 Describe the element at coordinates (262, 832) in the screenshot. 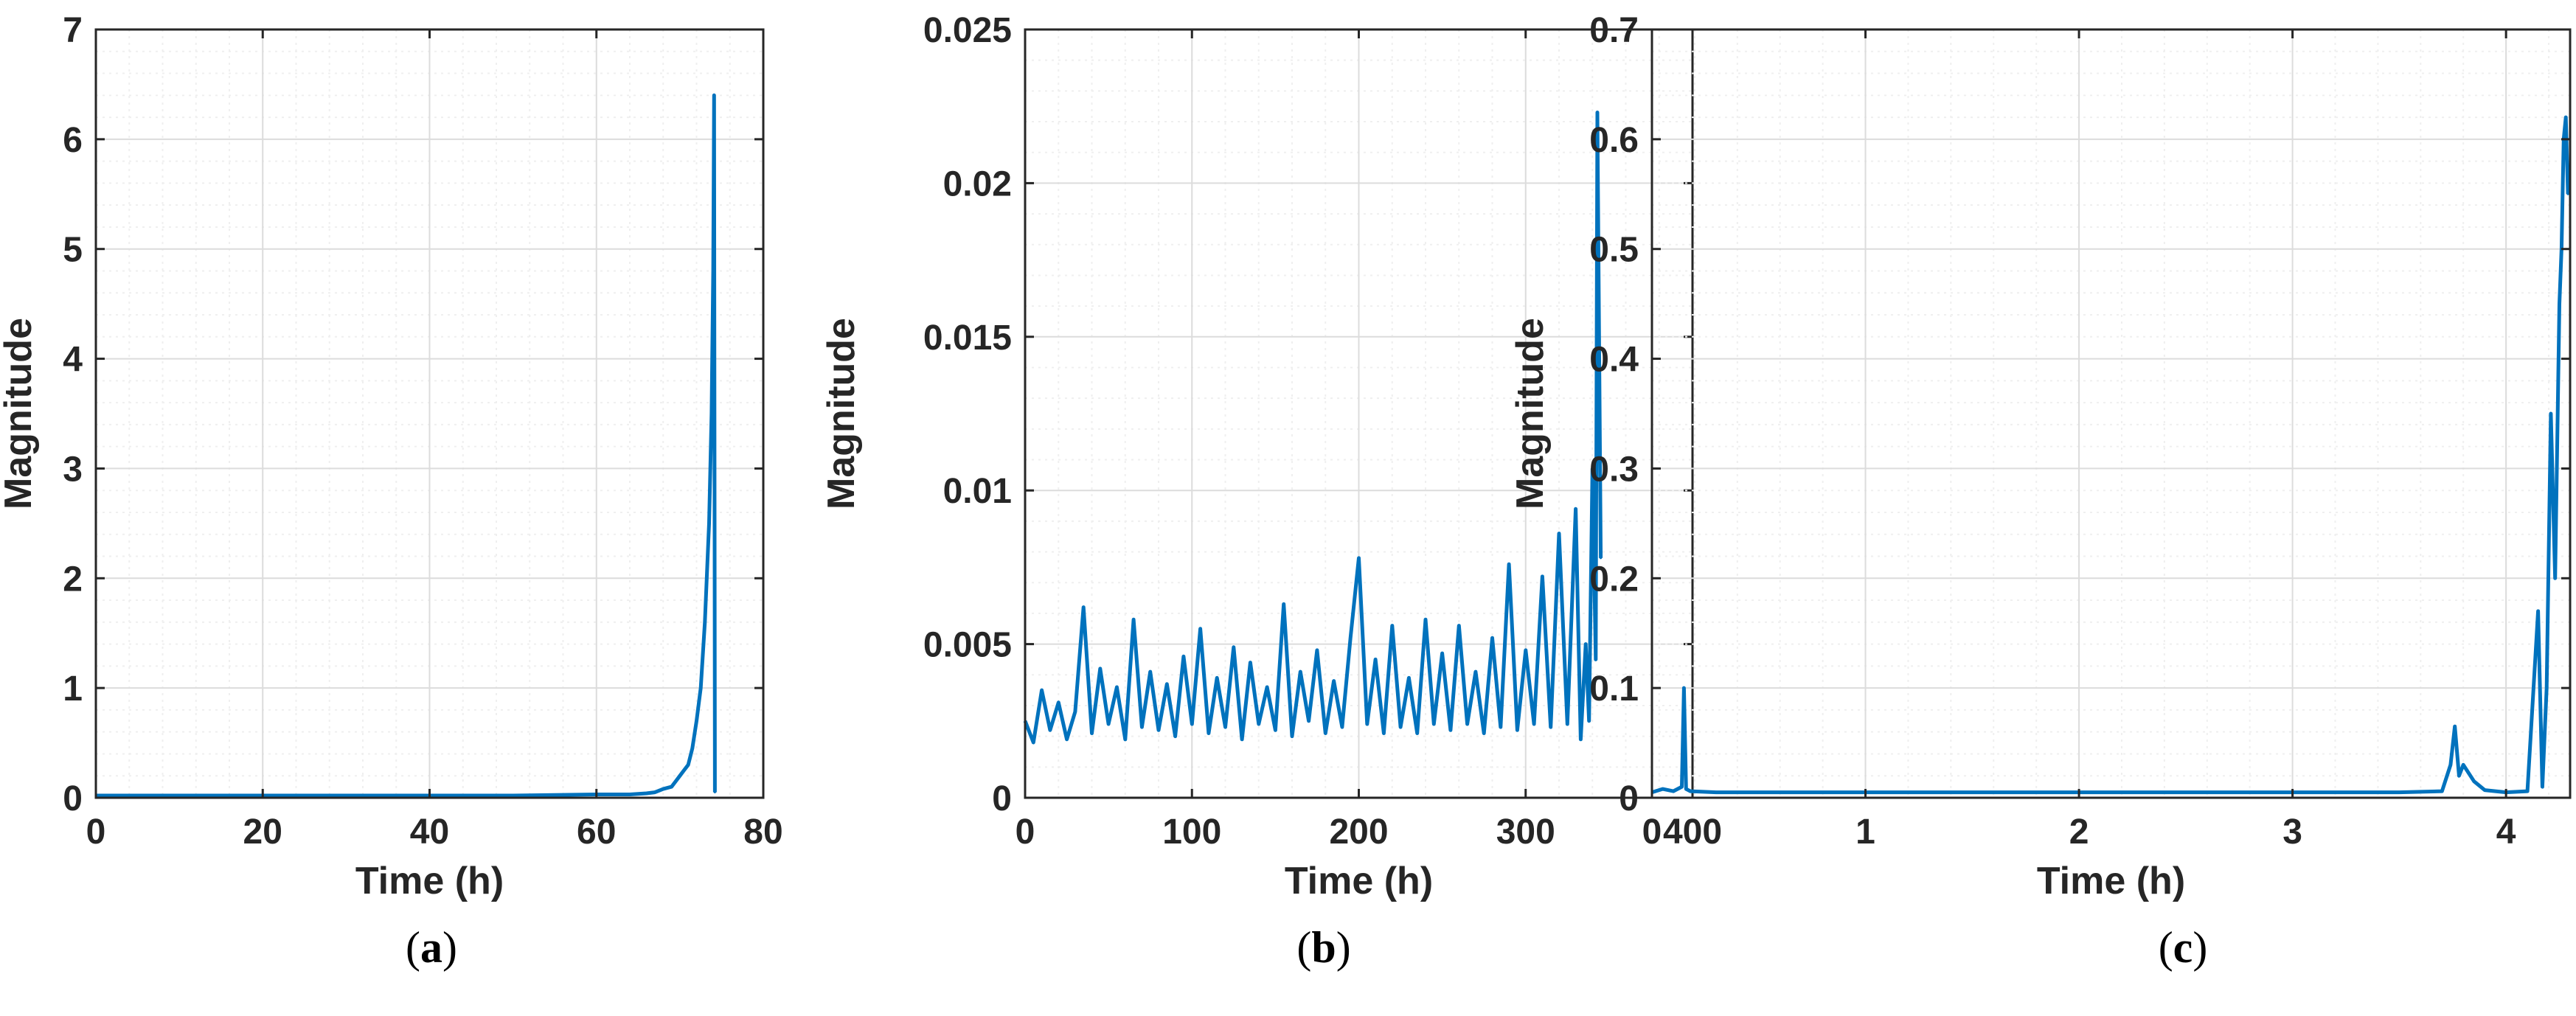

I see `x-tick-label: 20` at that location.